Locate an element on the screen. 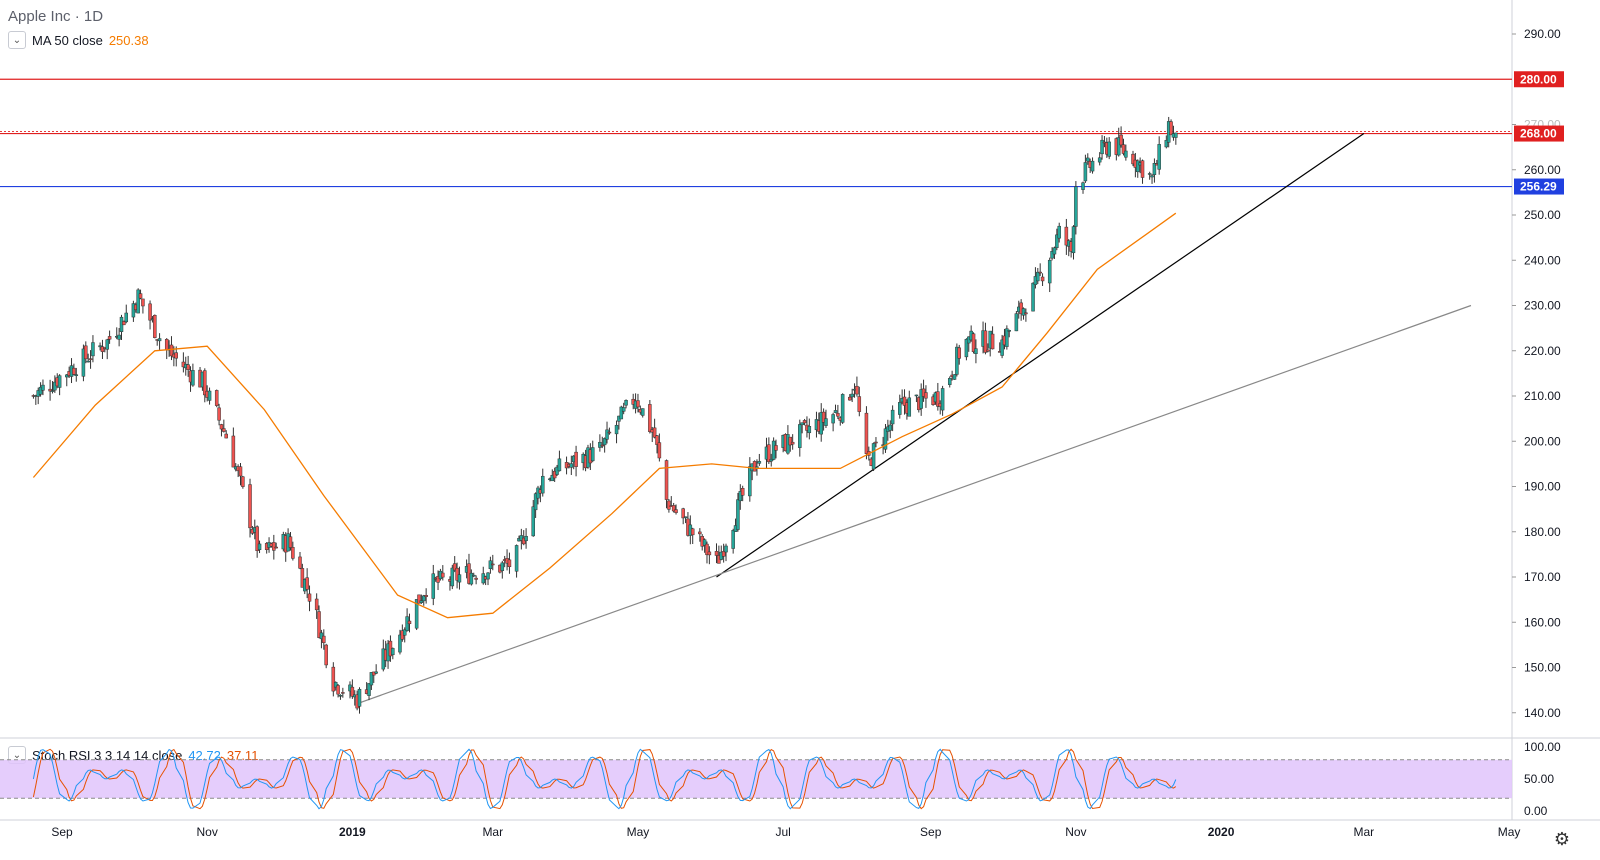  price-tick-label: 230.00 is located at coordinates (1542, 306).